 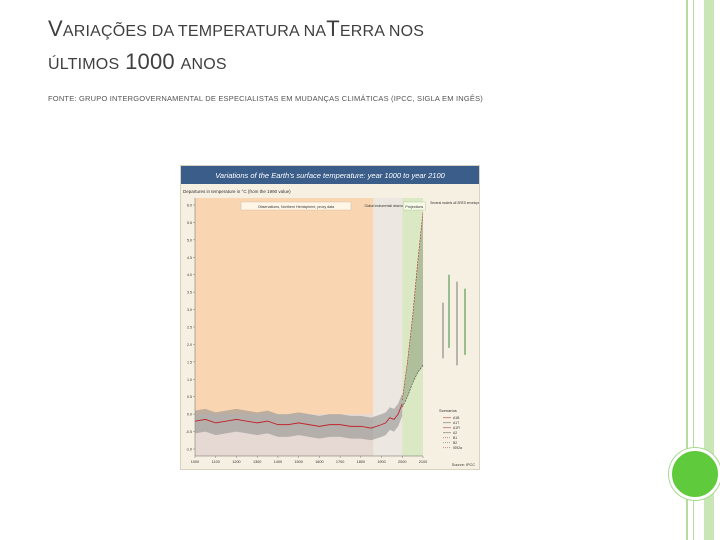 I want to click on band-label-instrumental: Global instrumental observations, so click(x=388, y=206).